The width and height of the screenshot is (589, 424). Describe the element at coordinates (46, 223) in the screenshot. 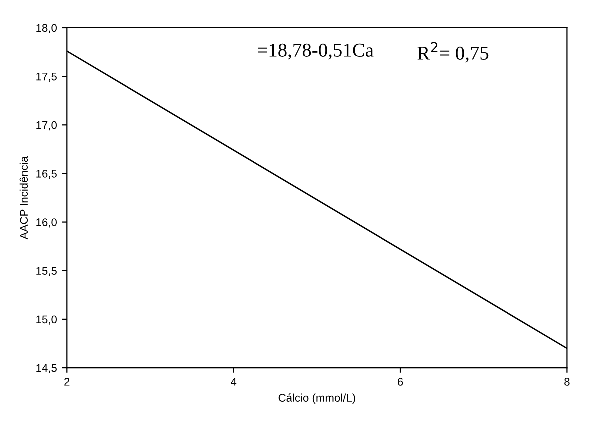

I see `y-tick-label: 16,0` at that location.